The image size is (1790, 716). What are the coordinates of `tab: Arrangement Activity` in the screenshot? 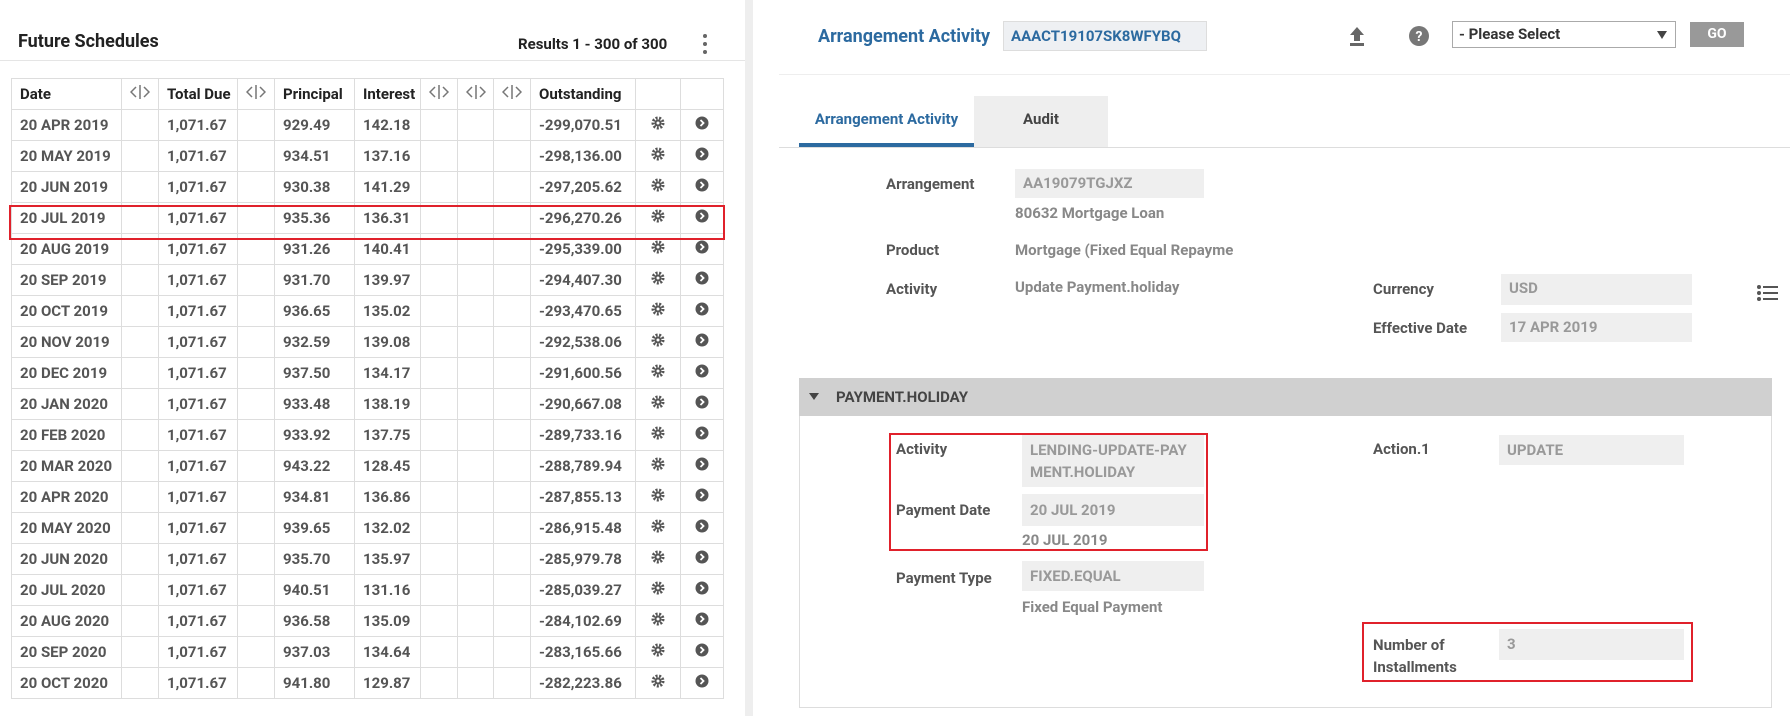 It's located at (886, 121).